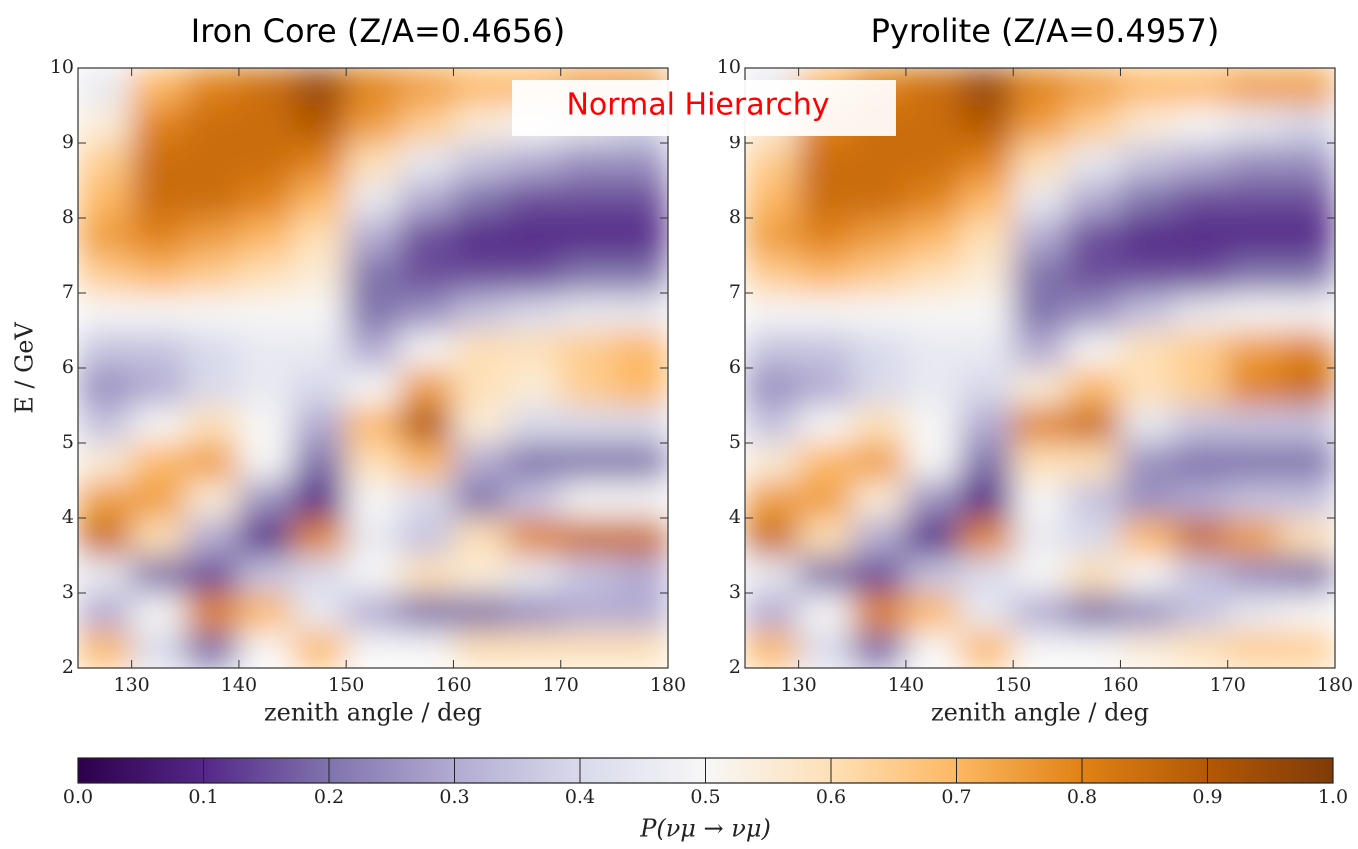  What do you see at coordinates (1013, 685) in the screenshot?
I see `x-tick-label: 150` at bounding box center [1013, 685].